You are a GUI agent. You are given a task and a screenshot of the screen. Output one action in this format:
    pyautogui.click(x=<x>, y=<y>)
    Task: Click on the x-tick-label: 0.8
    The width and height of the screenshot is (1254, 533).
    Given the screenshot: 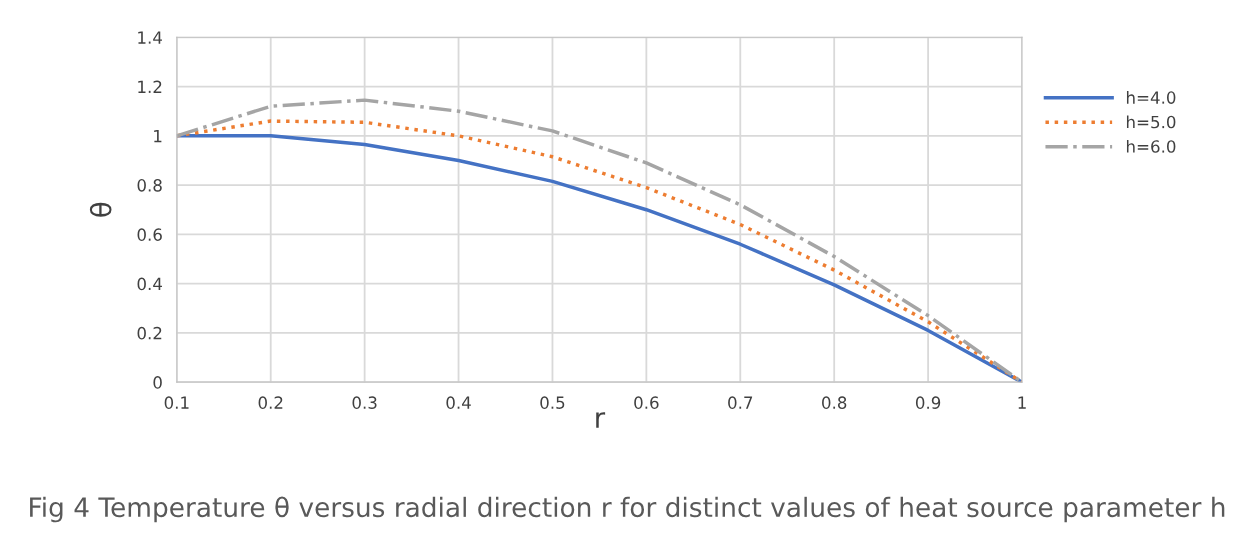 What is the action you would take?
    pyautogui.click(x=834, y=402)
    